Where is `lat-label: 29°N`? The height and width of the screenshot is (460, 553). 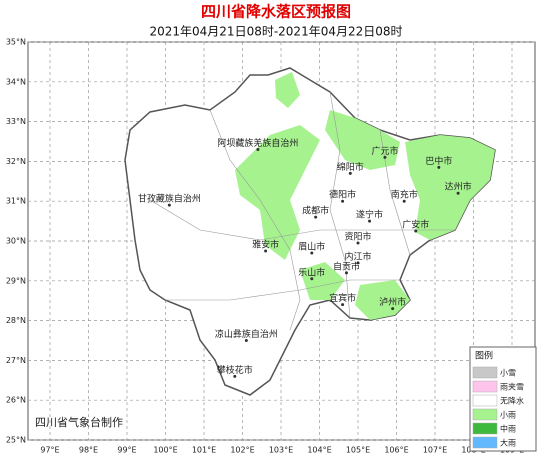 lat-label: 29°N is located at coordinates (16, 280).